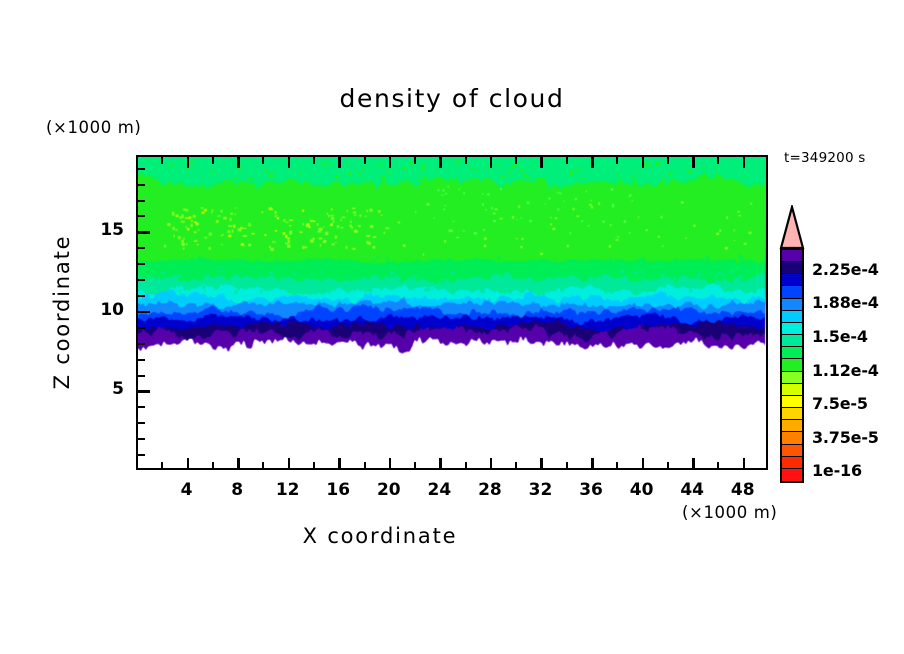 This screenshot has height=654, width=904. Describe the element at coordinates (591, 490) in the screenshot. I see `x-tick-label: 36` at that location.